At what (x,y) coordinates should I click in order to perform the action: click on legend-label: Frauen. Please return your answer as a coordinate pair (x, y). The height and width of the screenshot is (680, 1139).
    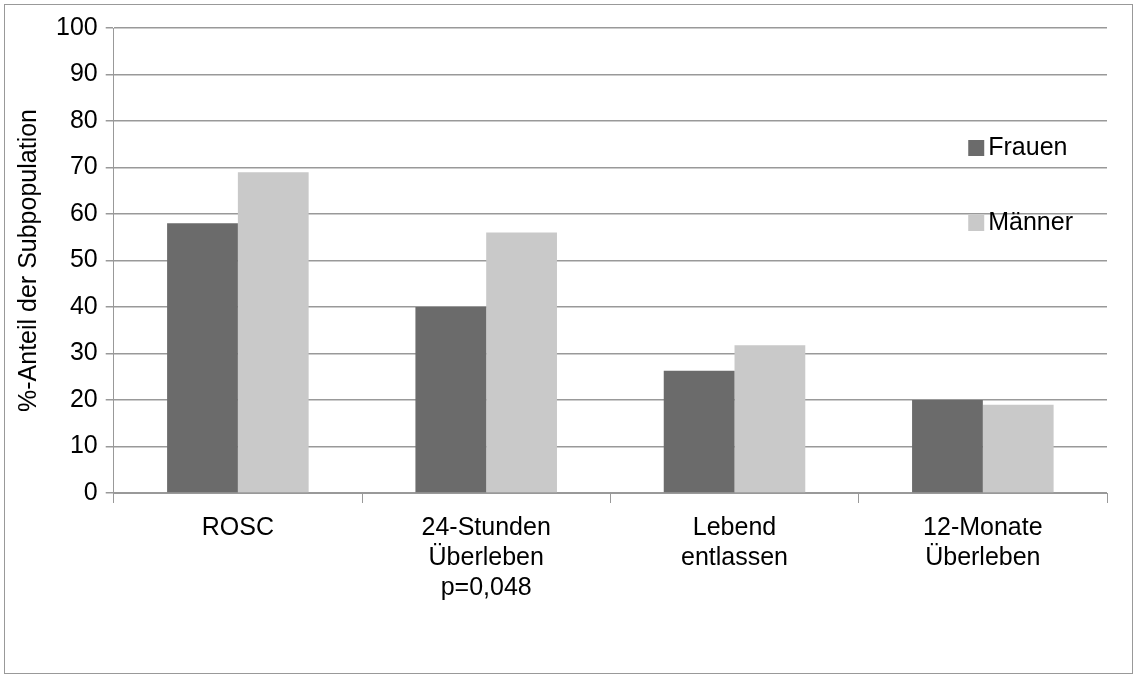
    Looking at the image, I should click on (1028, 145).